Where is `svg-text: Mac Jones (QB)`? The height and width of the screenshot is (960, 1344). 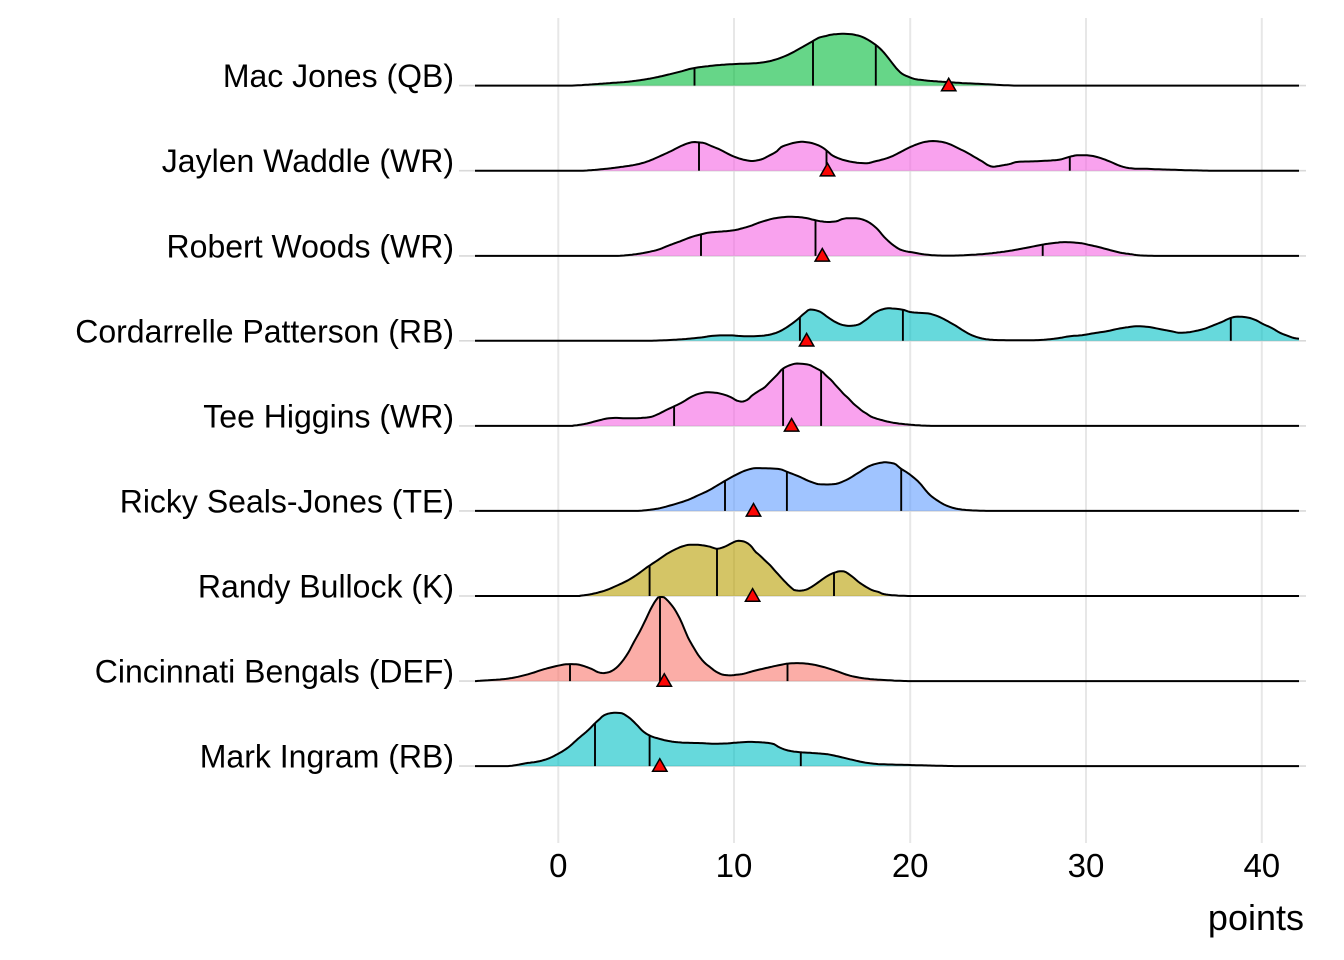 svg-text: Mac Jones (QB) is located at coordinates (338, 76).